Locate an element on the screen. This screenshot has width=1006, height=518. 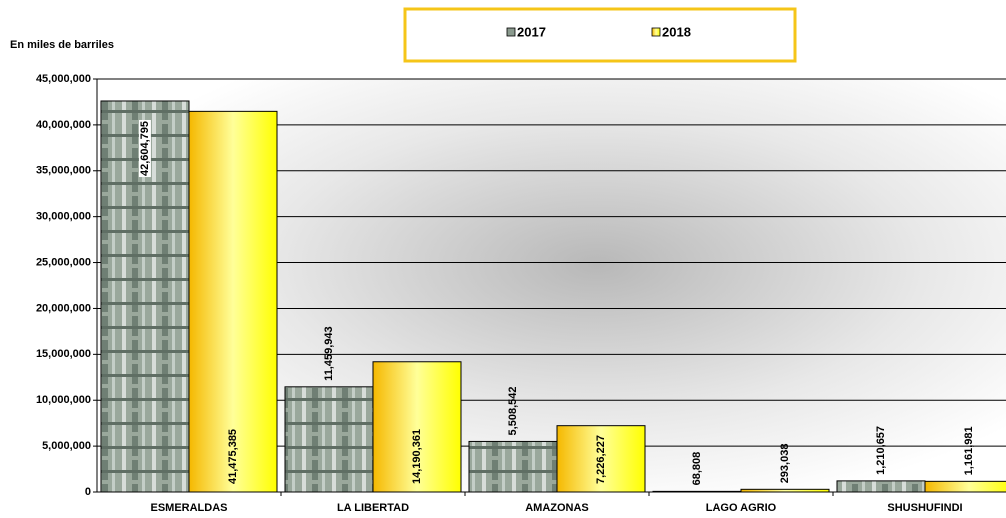
y-tick-label: 0 is located at coordinates (88, 492).